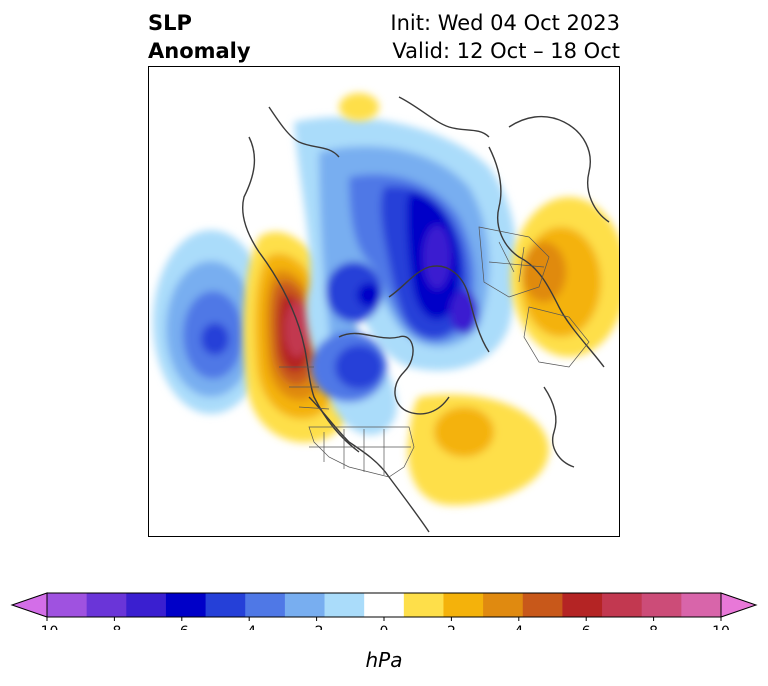 The width and height of the screenshot is (768, 686). Describe the element at coordinates (506, 51) in the screenshot. I see `valid-range: Valid: 12 Oct – 18 Oct` at that location.